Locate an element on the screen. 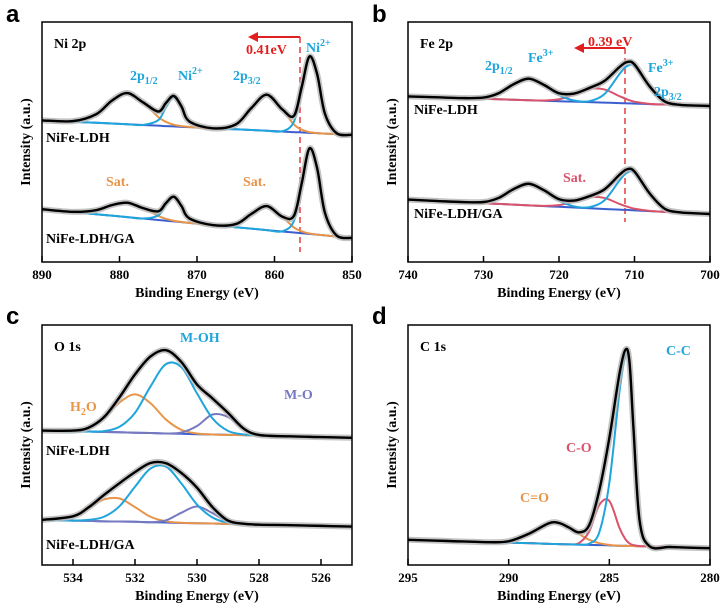 The image size is (725, 610). peak-label: M-O is located at coordinates (298, 395).